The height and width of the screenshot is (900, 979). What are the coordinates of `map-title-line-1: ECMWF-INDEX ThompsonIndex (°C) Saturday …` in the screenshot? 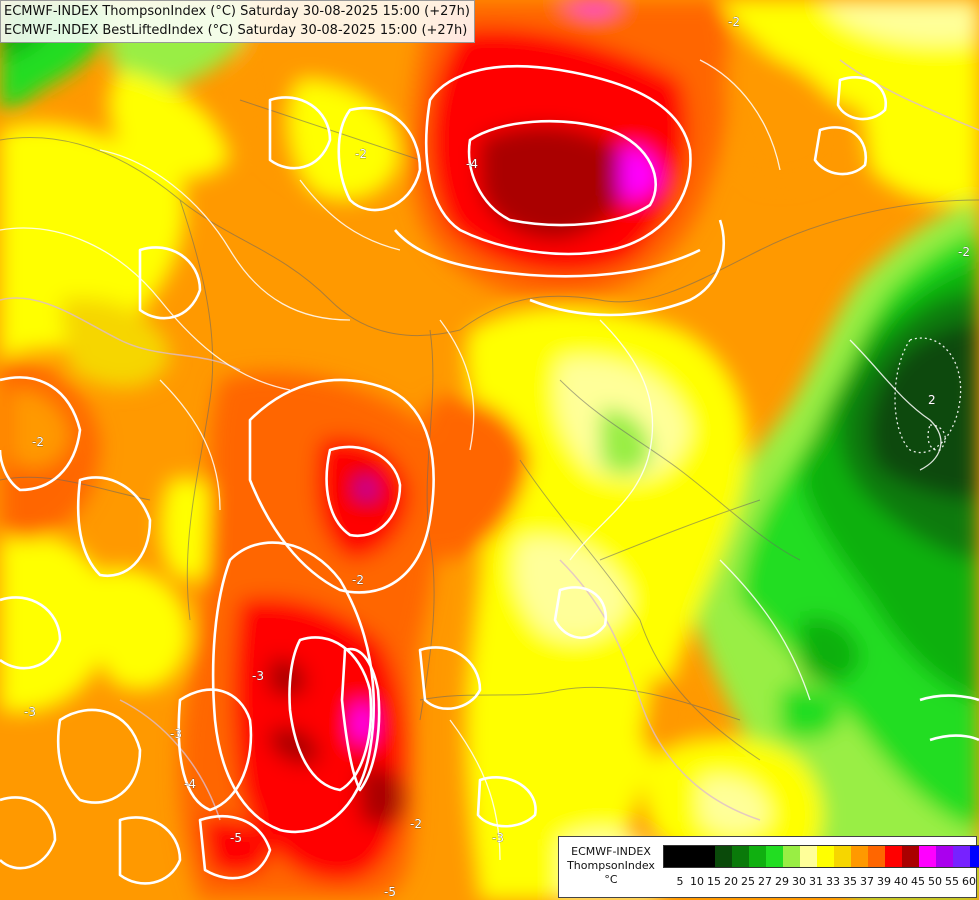 It's located at (237, 11).